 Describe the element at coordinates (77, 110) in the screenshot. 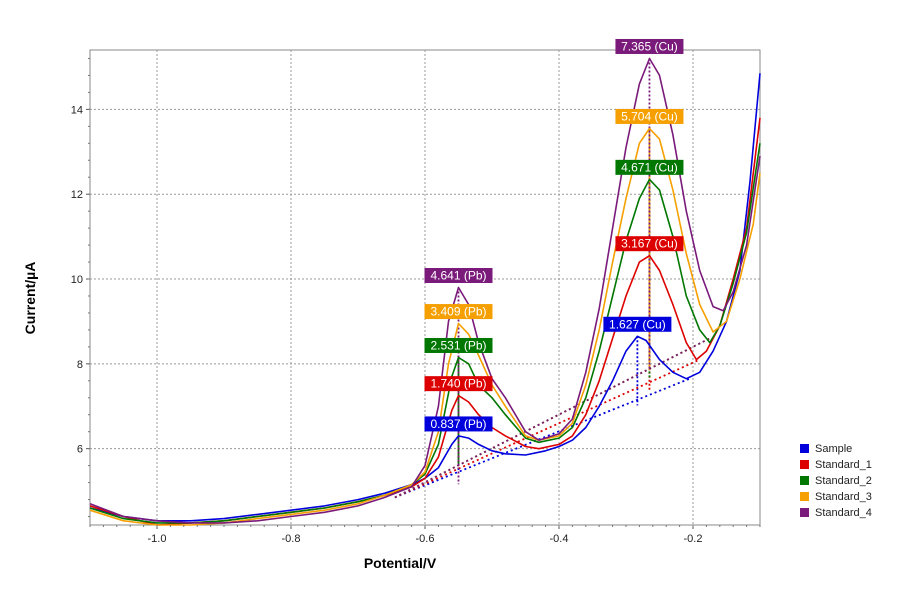

I see `y-tick-label: 14` at that location.